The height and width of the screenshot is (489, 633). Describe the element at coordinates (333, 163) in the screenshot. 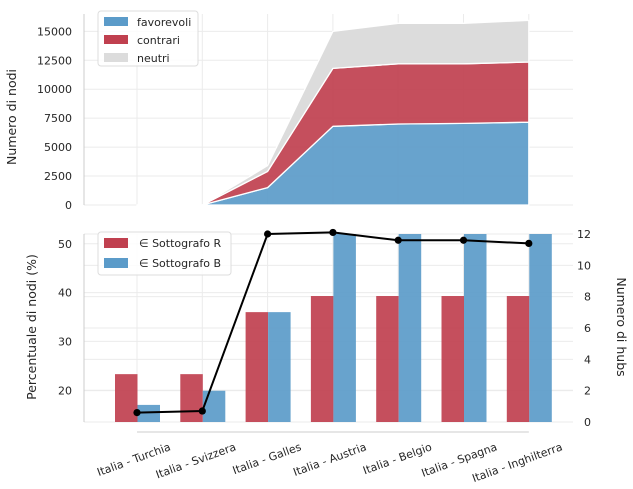

I see `area-favorevoli` at that location.